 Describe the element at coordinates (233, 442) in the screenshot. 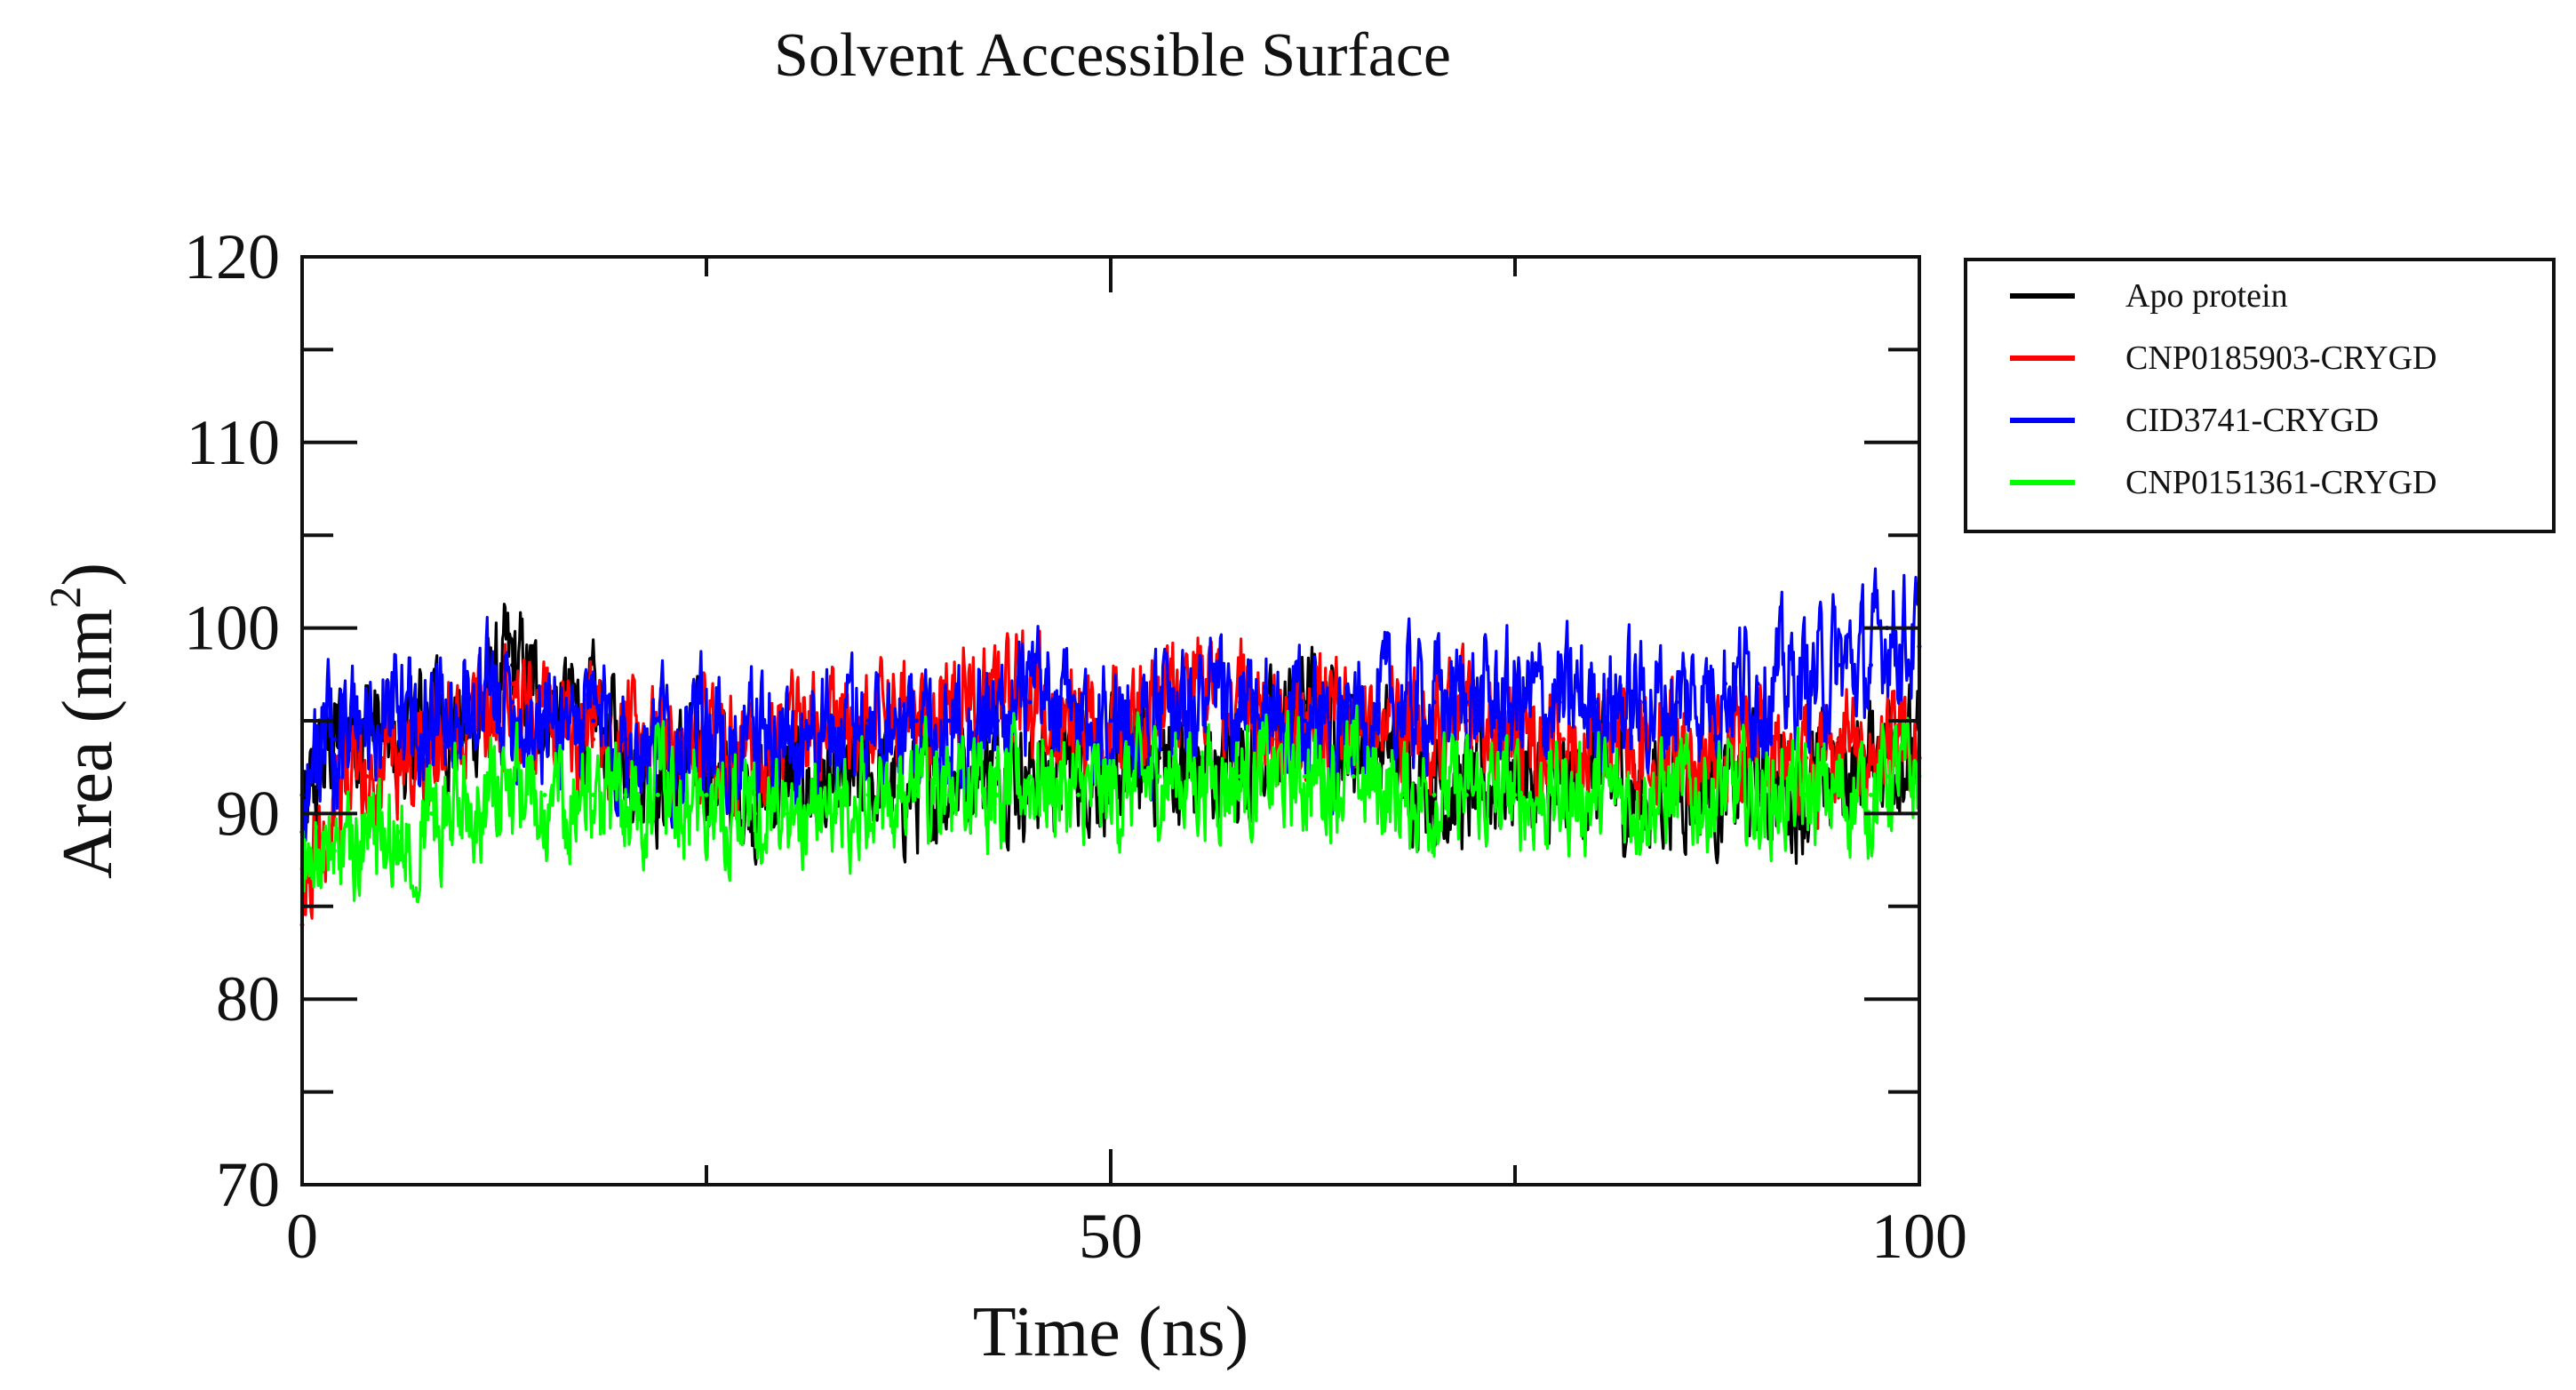

I see `y-tick-label: 110` at that location.